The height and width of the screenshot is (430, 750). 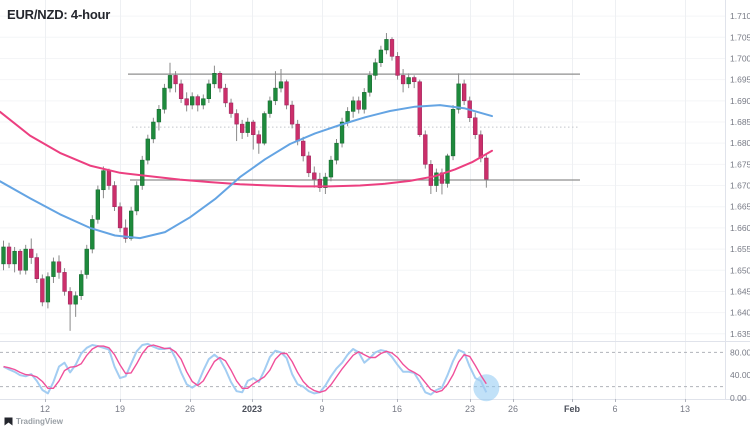 What do you see at coordinates (740, 122) in the screenshot?
I see `price-axis-label: 1.68500` at bounding box center [740, 122].